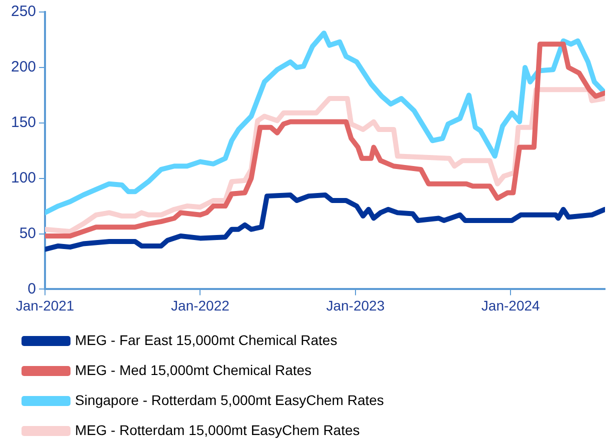  What do you see at coordinates (217, 430) in the screenshot?
I see `legend-label: MEG - Rotterdam 15,000mt EasyChem Rates` at bounding box center [217, 430].